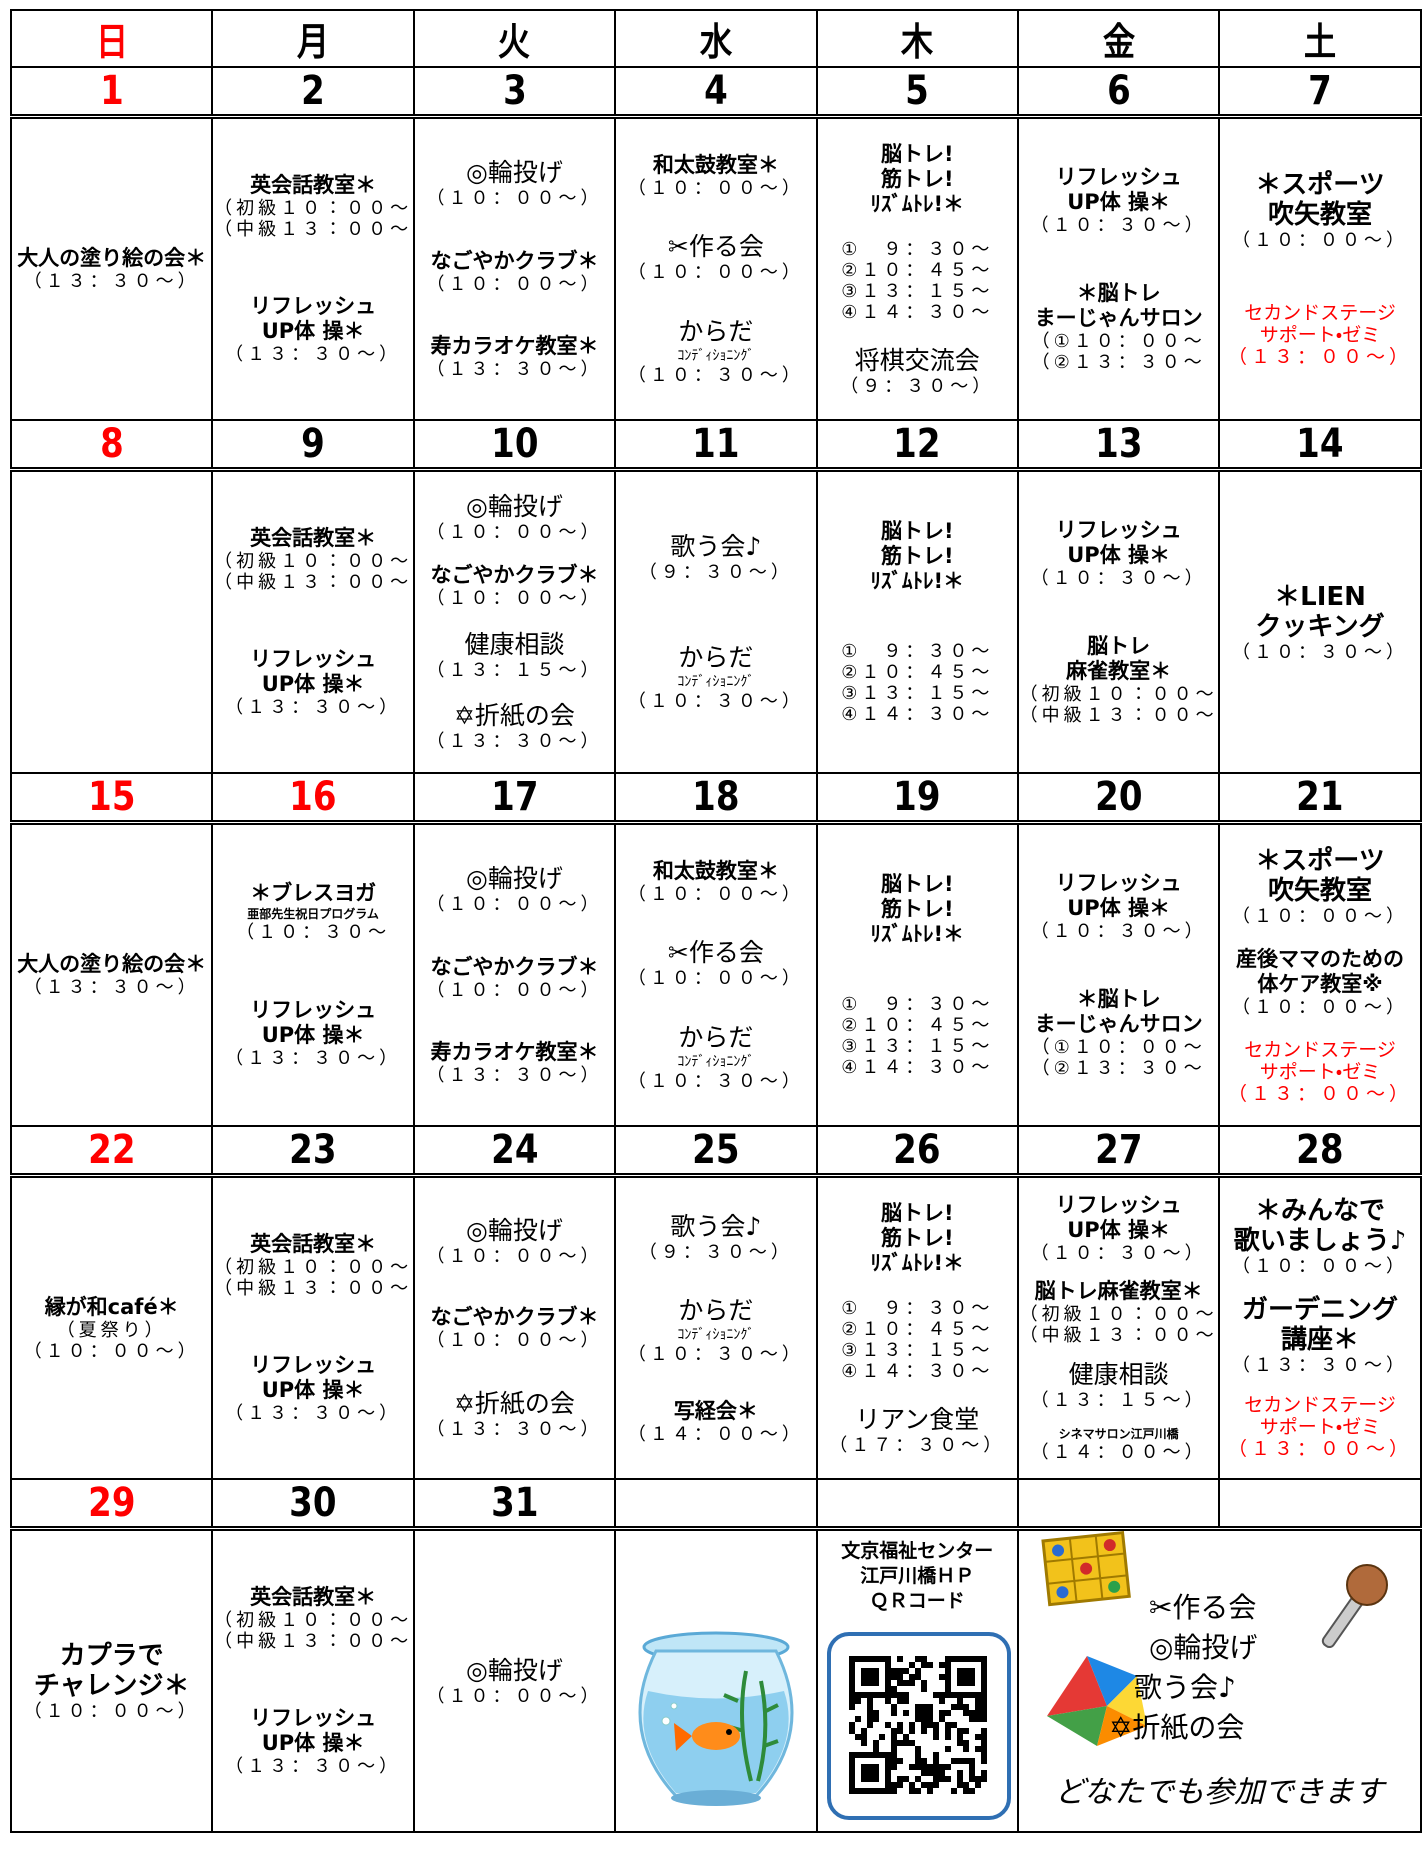  Describe the element at coordinates (1119, 1229) in the screenshot. I see `event-line: UP体 操＊` at that location.